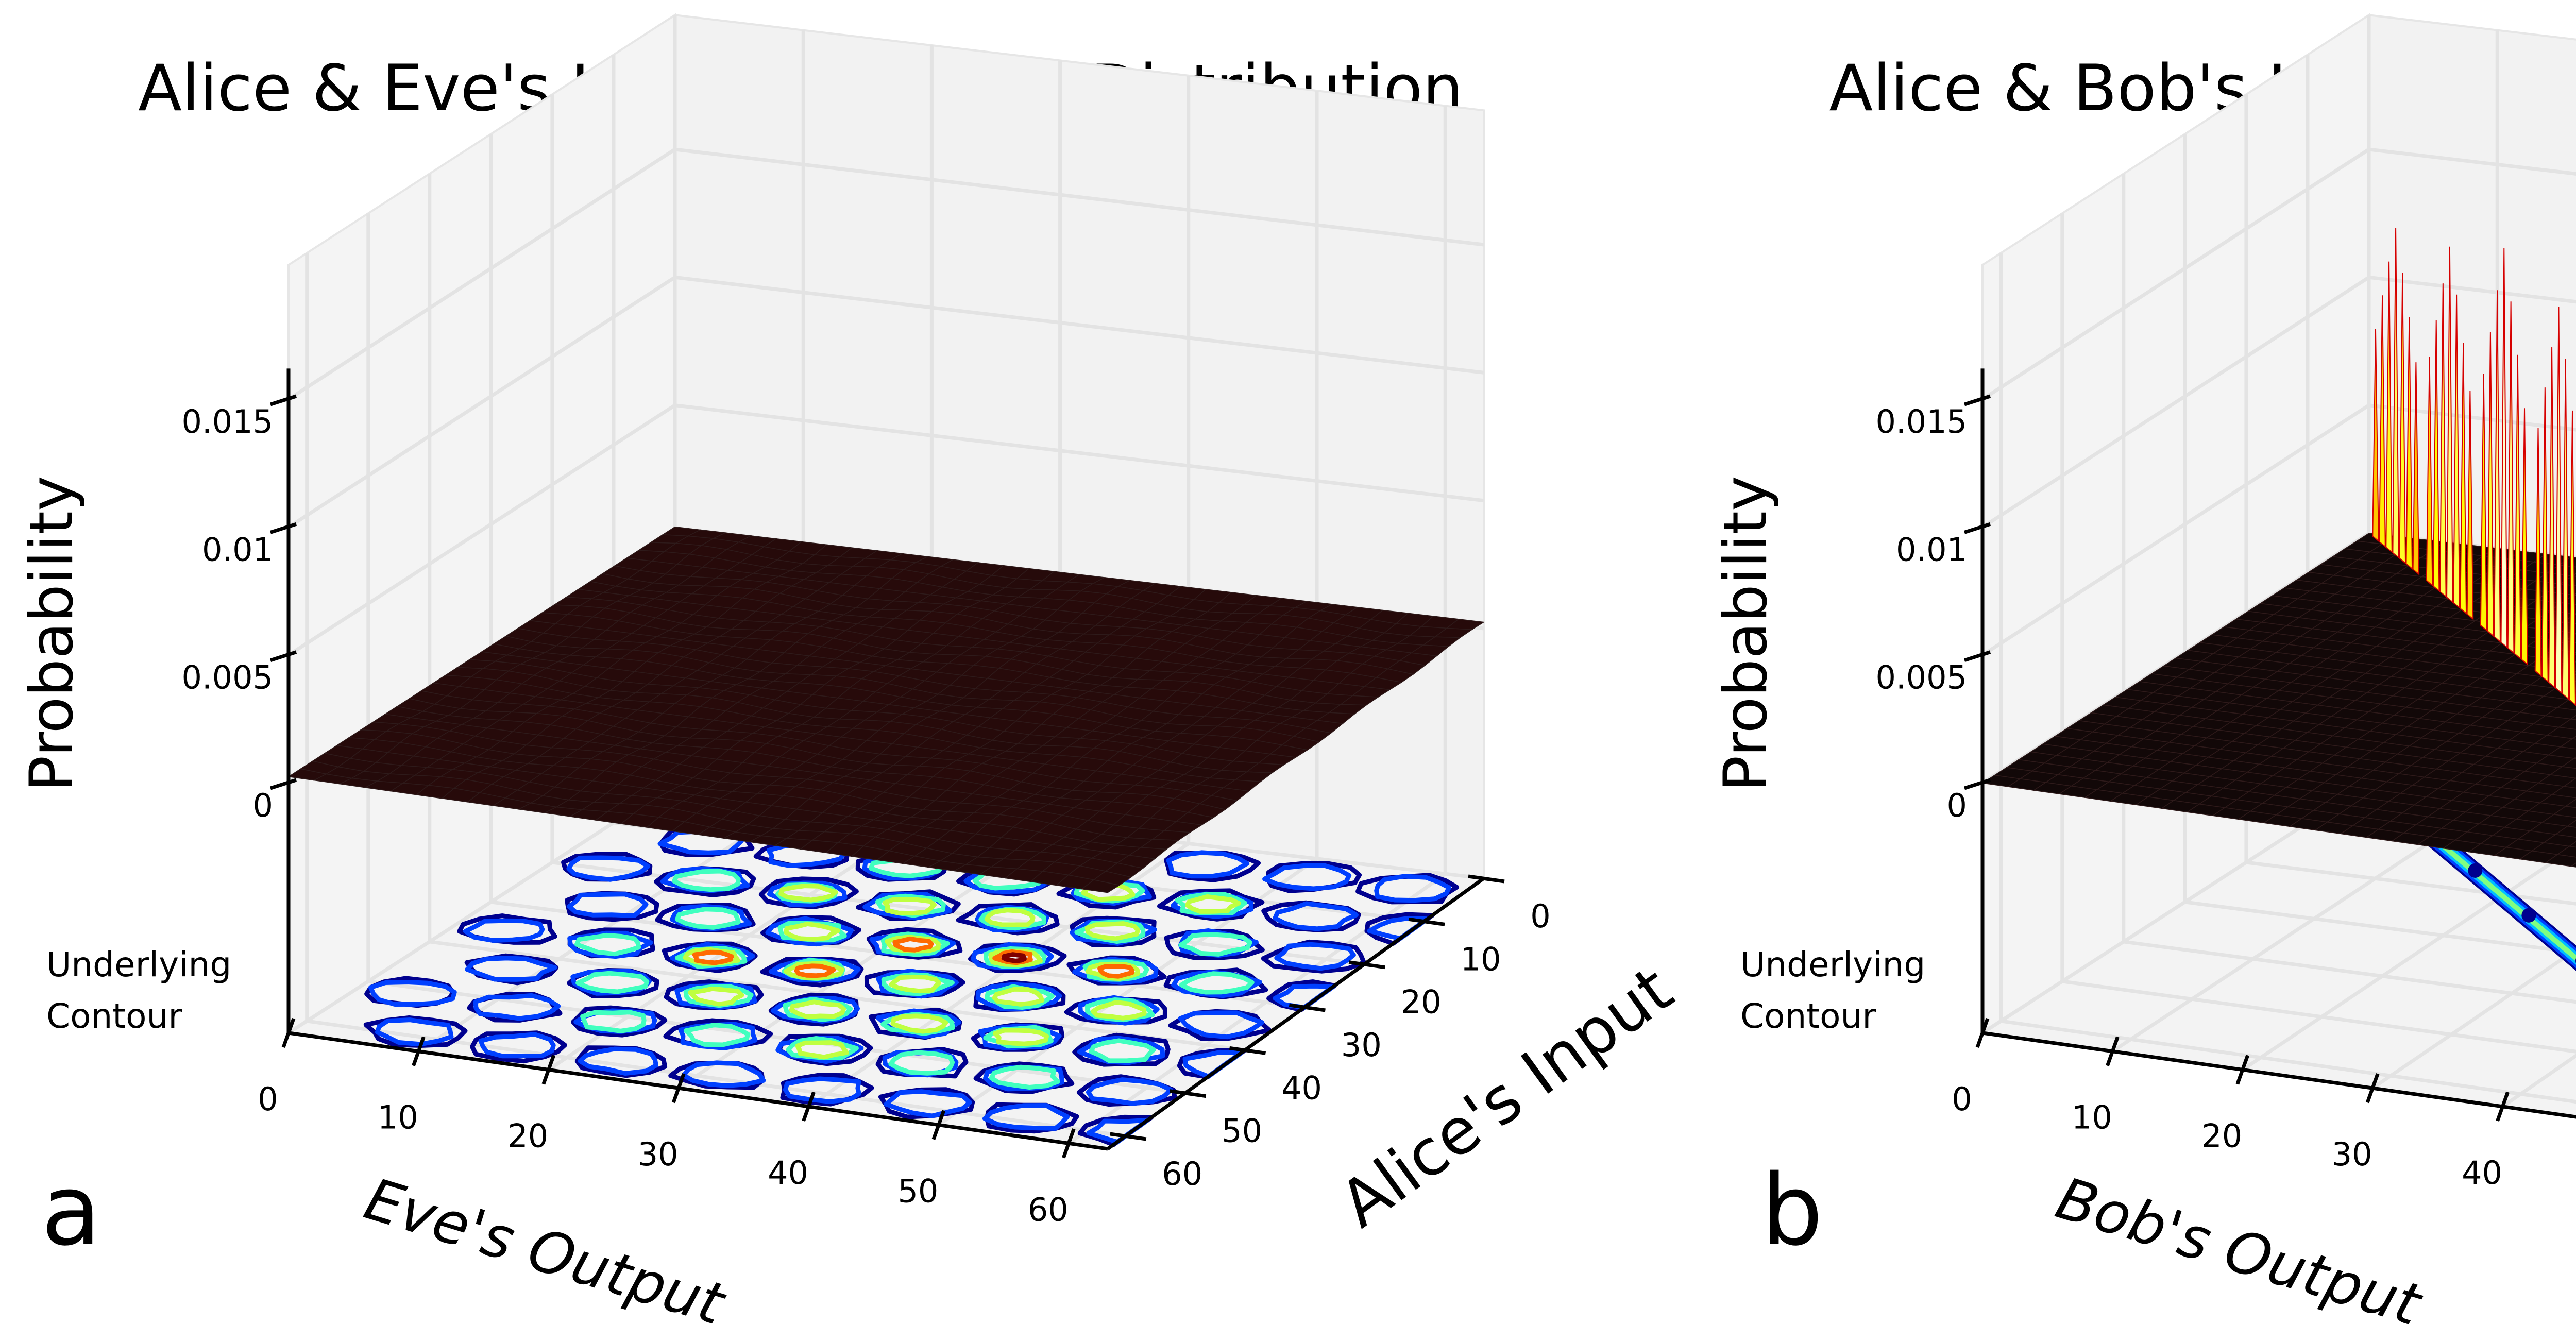 The width and height of the screenshot is (2576, 1324). I want to click on x-axis-title: Eve's Output, so click(545, 1245).